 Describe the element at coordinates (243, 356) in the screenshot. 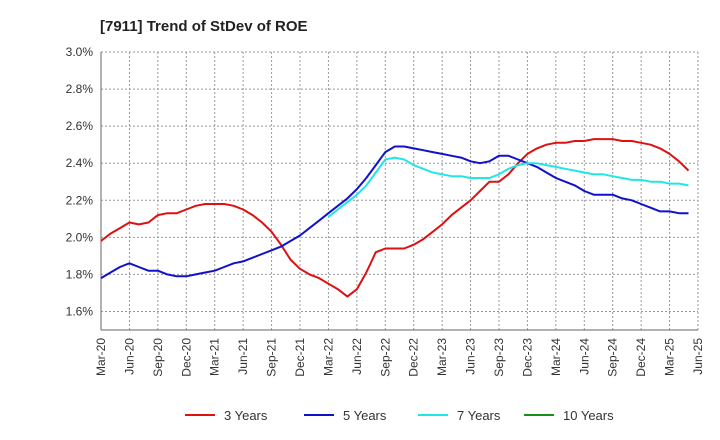

I see `x-tick-label: Jun-21` at that location.